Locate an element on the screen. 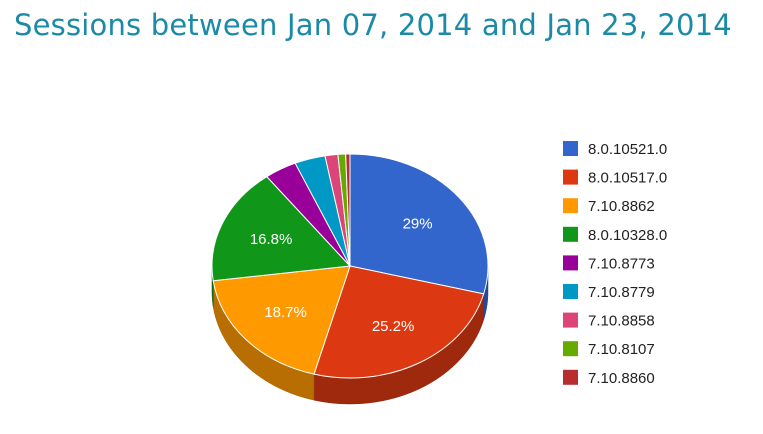 This screenshot has width=763, height=434. legend-label-8: 7.10.8860 is located at coordinates (621, 378).